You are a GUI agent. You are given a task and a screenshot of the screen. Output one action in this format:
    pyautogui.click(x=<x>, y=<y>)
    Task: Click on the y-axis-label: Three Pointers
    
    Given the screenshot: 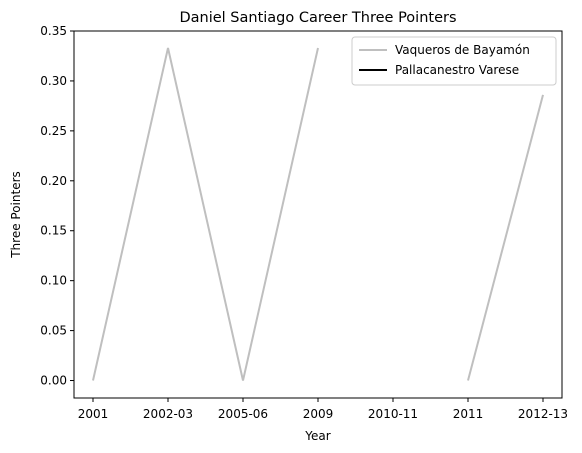 What is the action you would take?
    pyautogui.click(x=16, y=215)
    